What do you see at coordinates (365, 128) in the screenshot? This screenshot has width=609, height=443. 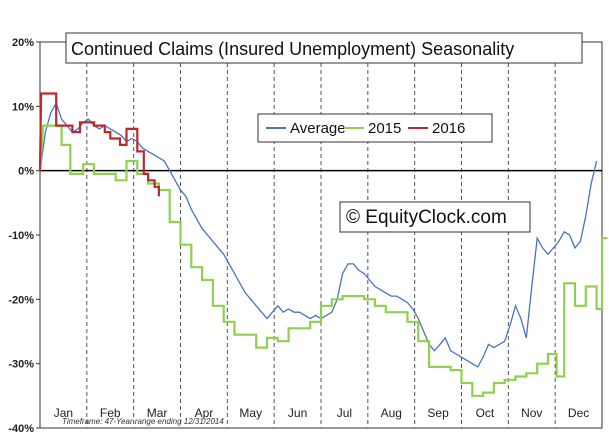 I see `legend: Average 2015 2016` at bounding box center [365, 128].